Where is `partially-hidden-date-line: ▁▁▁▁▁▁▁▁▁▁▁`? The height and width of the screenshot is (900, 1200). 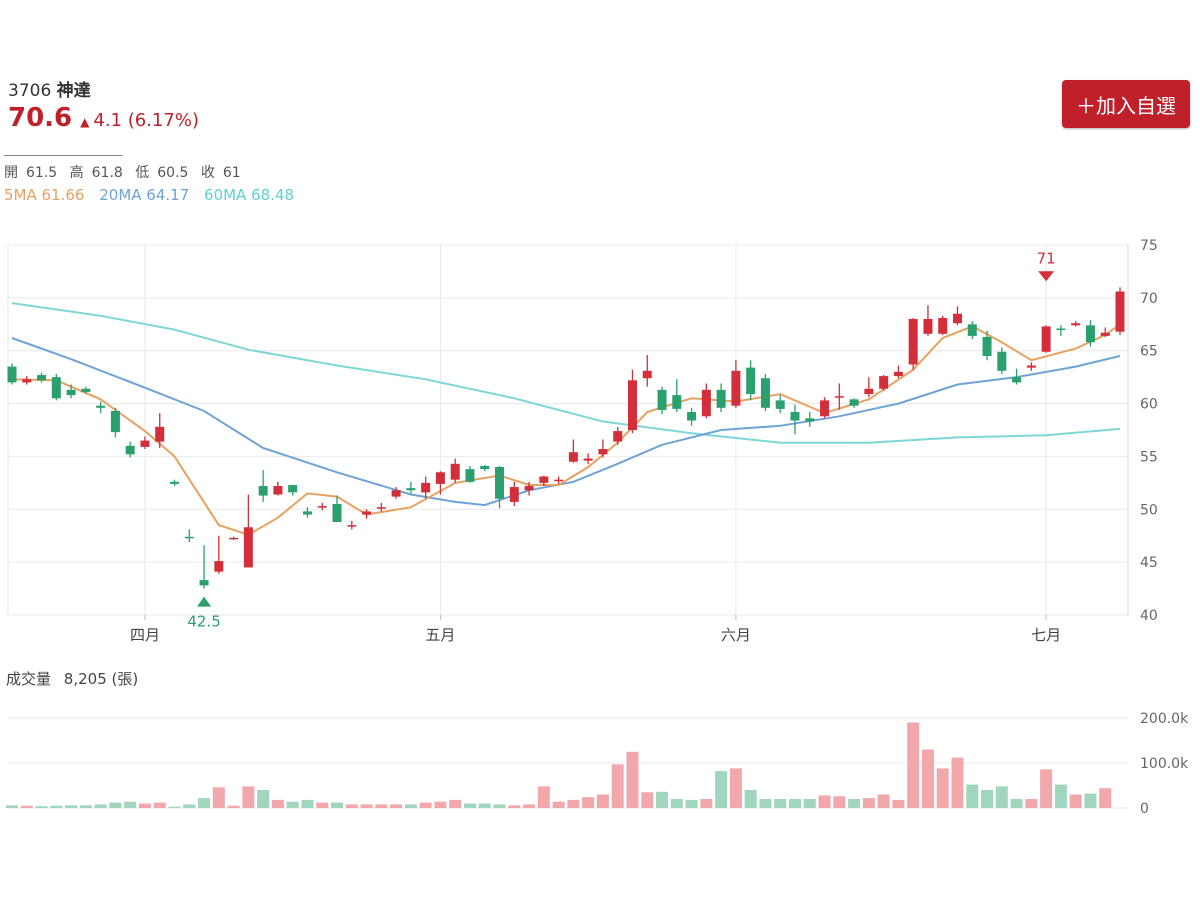 partially-hidden-date-line: ▁▁▁▁▁▁▁▁▁▁▁ is located at coordinates (63, 151).